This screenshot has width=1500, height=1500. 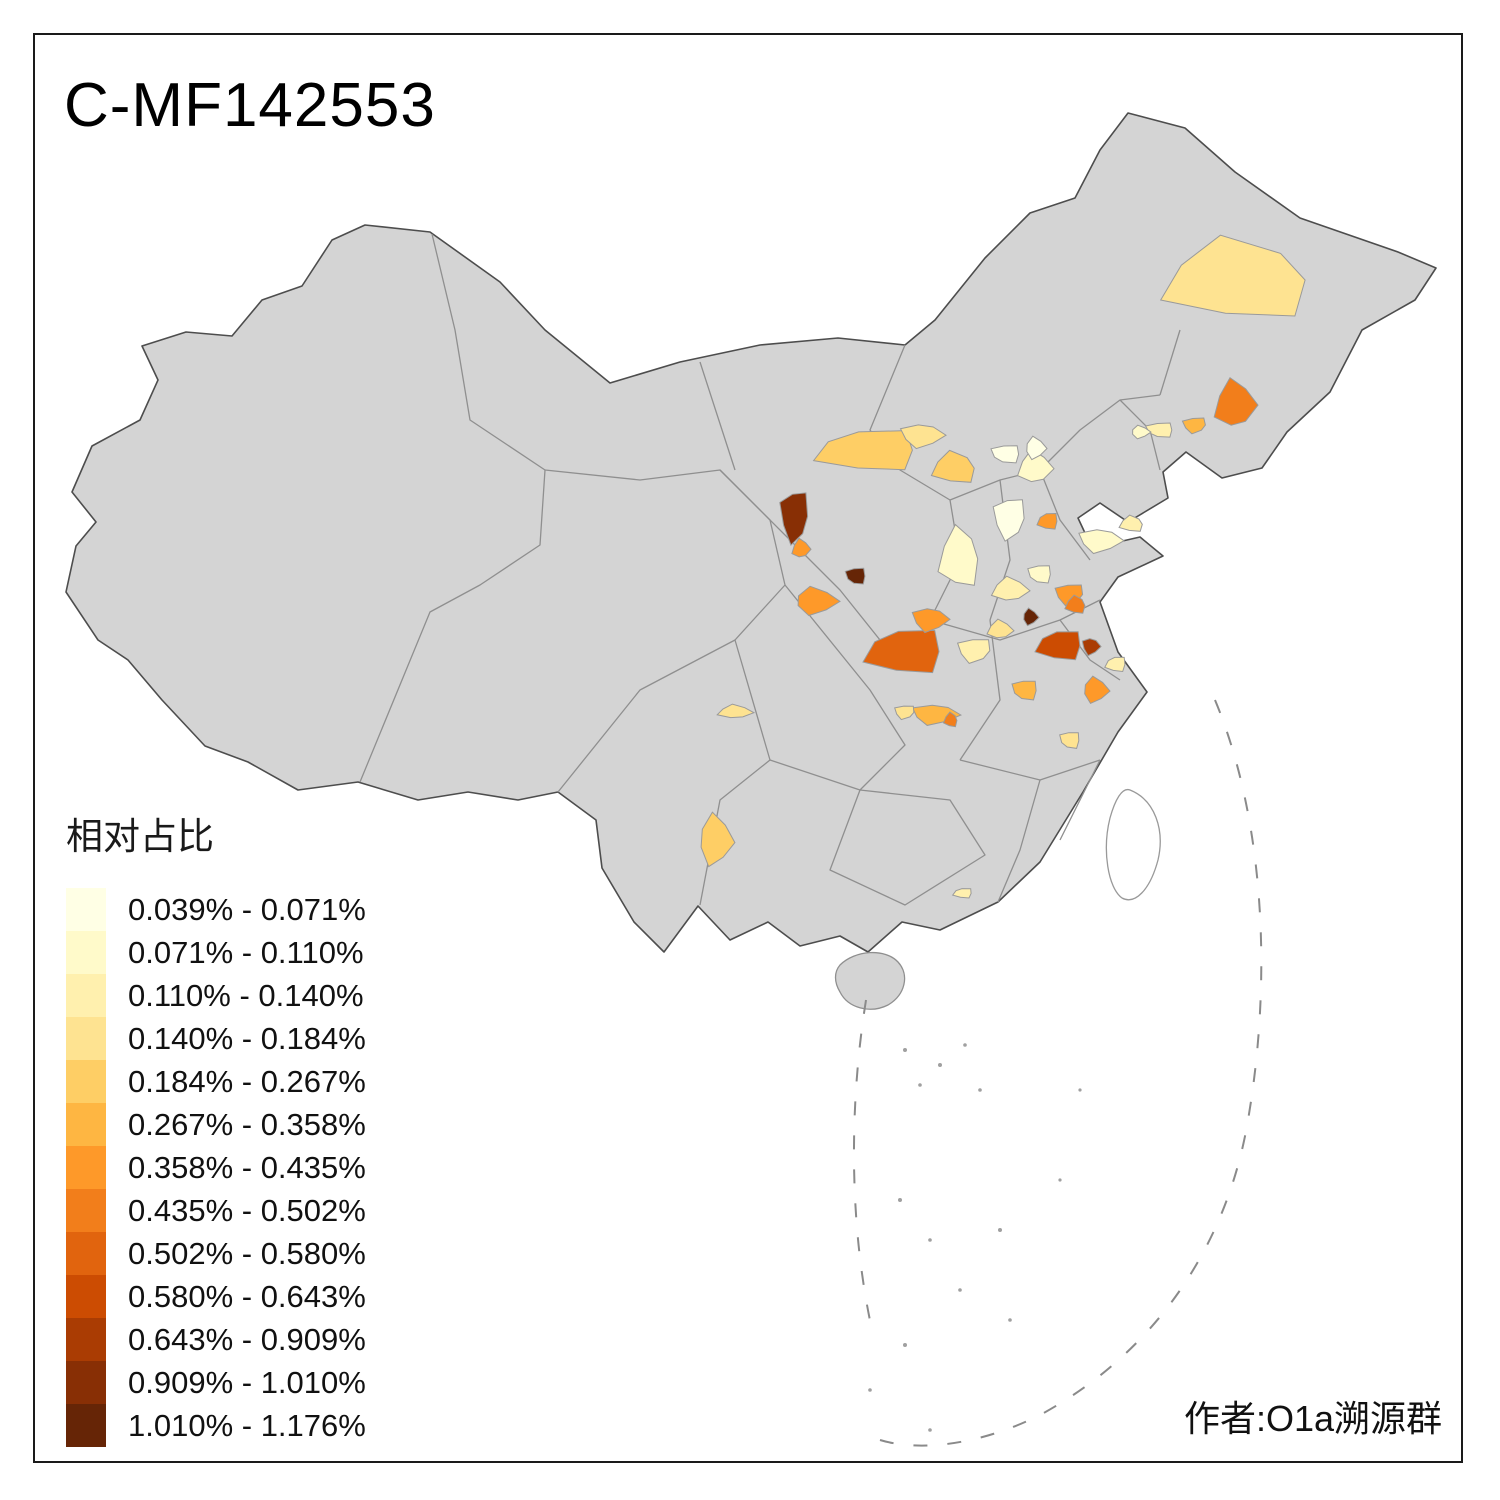 What do you see at coordinates (247, 1296) in the screenshot?
I see `legend-label: 0.580% - 0.643%` at bounding box center [247, 1296].